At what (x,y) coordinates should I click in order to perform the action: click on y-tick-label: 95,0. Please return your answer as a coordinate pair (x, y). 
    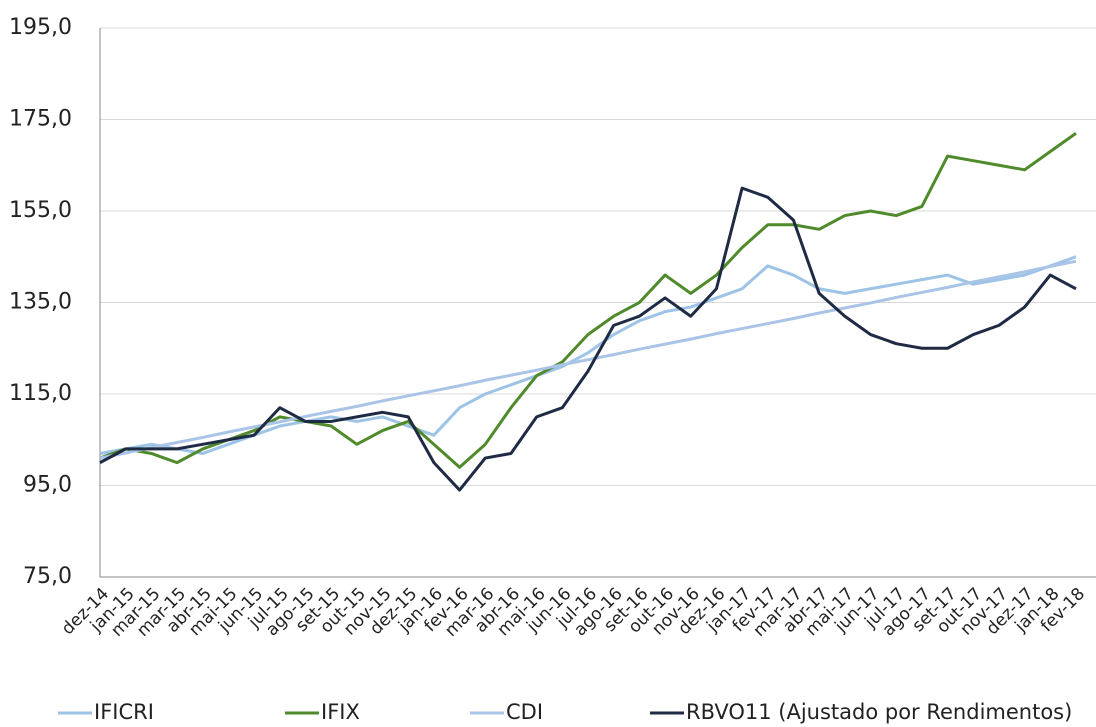
    Looking at the image, I should click on (47, 485).